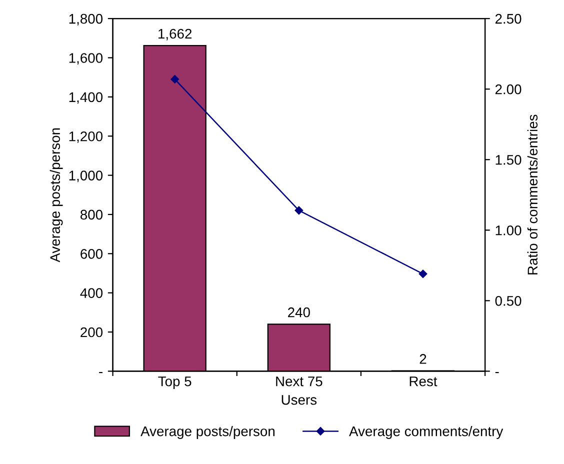  I want to click on y-tick-label: 600, so click(91, 253).